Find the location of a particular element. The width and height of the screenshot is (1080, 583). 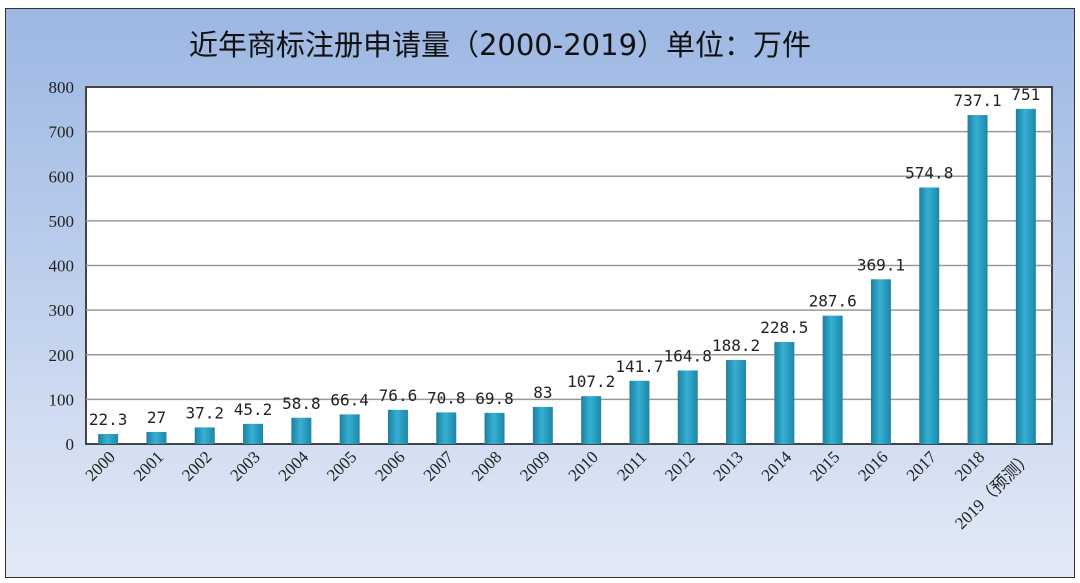

data-label: 737.1 is located at coordinates (977, 100).